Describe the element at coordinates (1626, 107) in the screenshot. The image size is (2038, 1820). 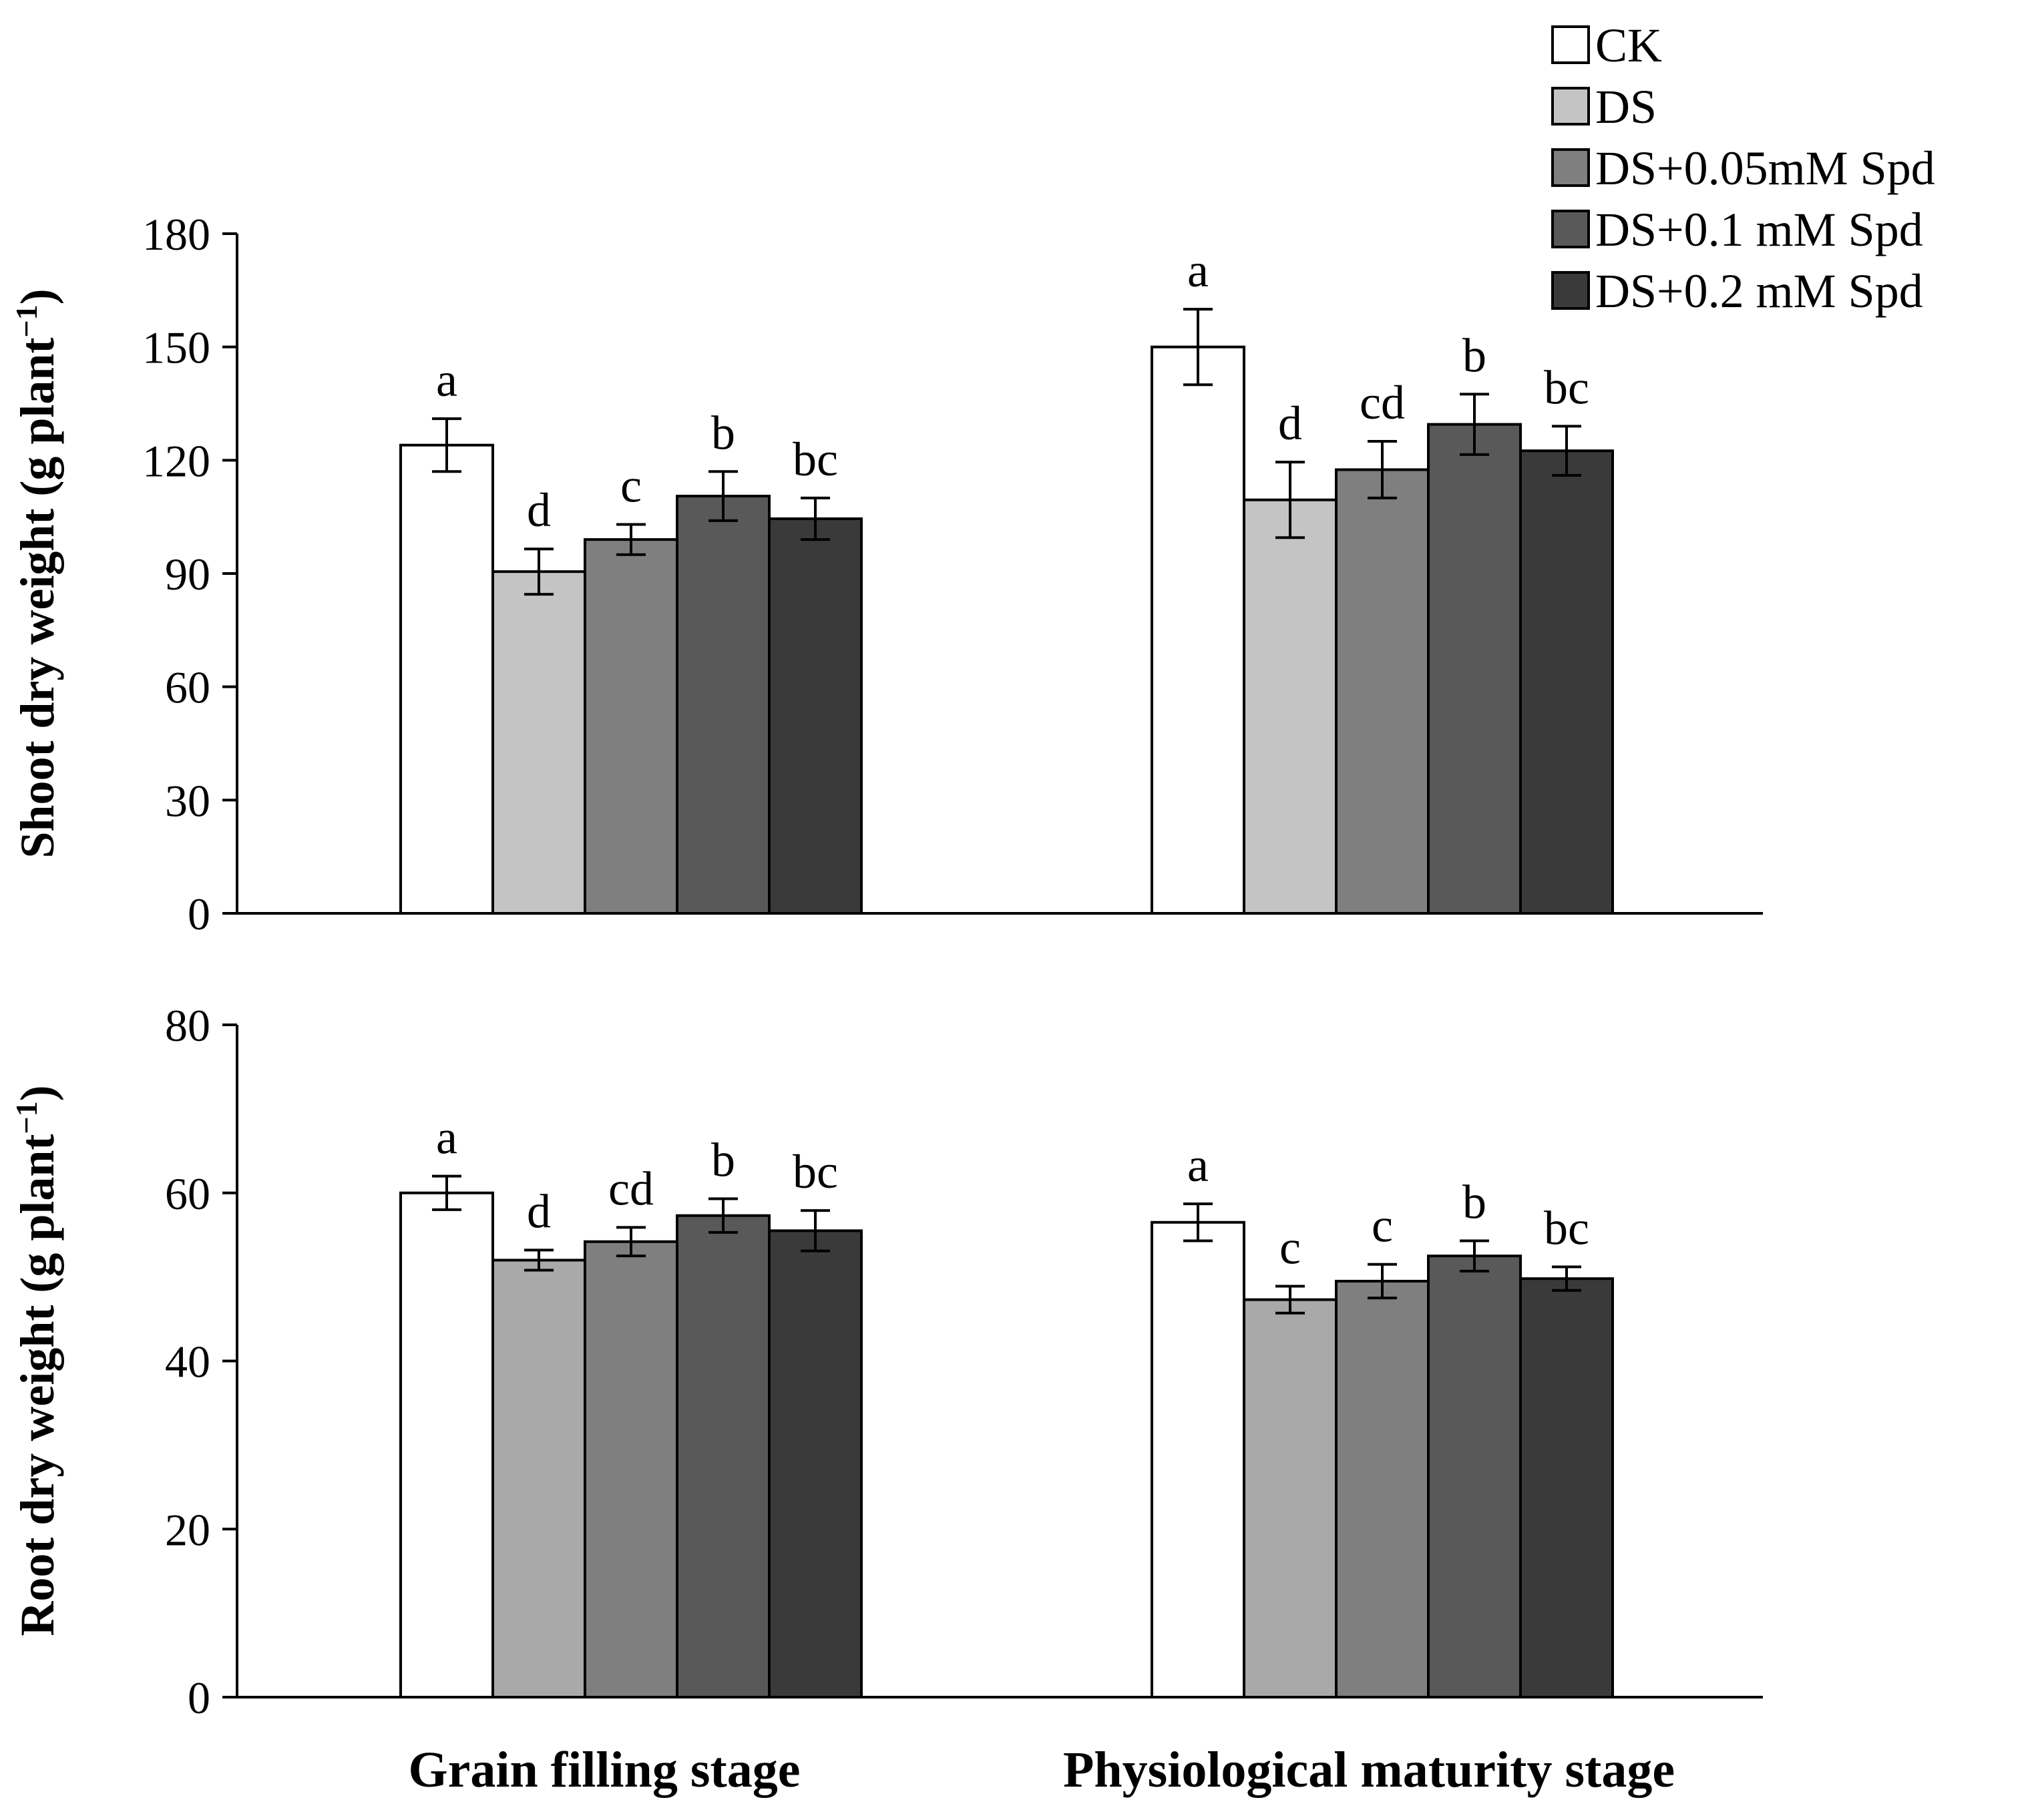
I see `legend-label: DS` at that location.